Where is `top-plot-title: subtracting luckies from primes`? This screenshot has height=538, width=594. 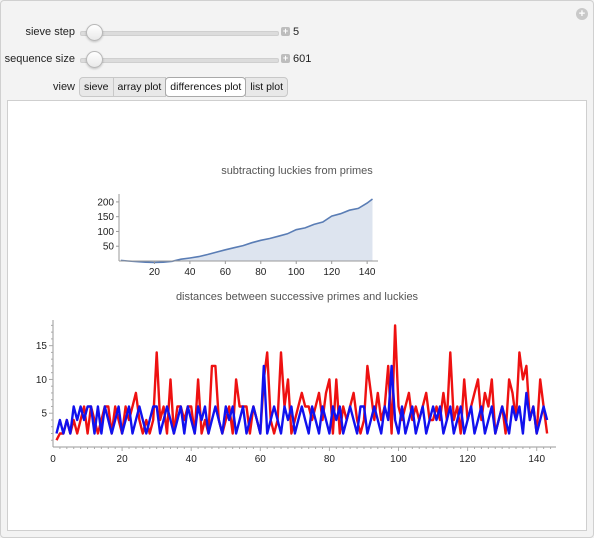
top-plot-title: subtracting luckies from primes is located at coordinates (297, 171).